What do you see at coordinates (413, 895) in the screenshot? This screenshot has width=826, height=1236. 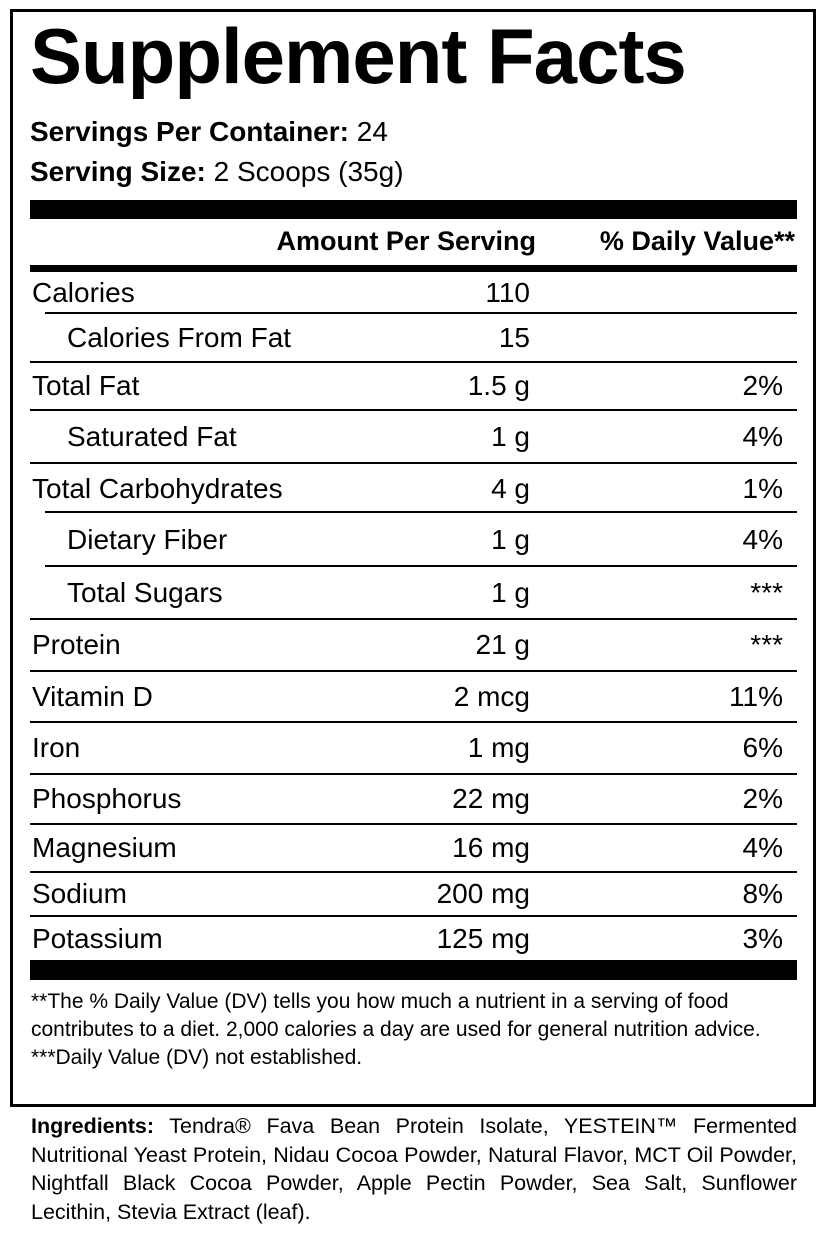 I see `nutrient-row: Sodium 200 mg 8%` at bounding box center [413, 895].